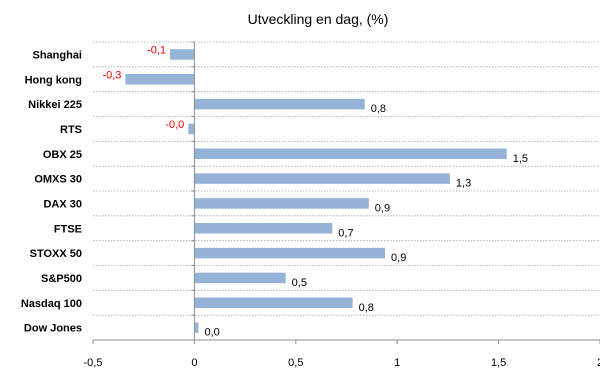  I want to click on value-label: 0,5, so click(299, 283).